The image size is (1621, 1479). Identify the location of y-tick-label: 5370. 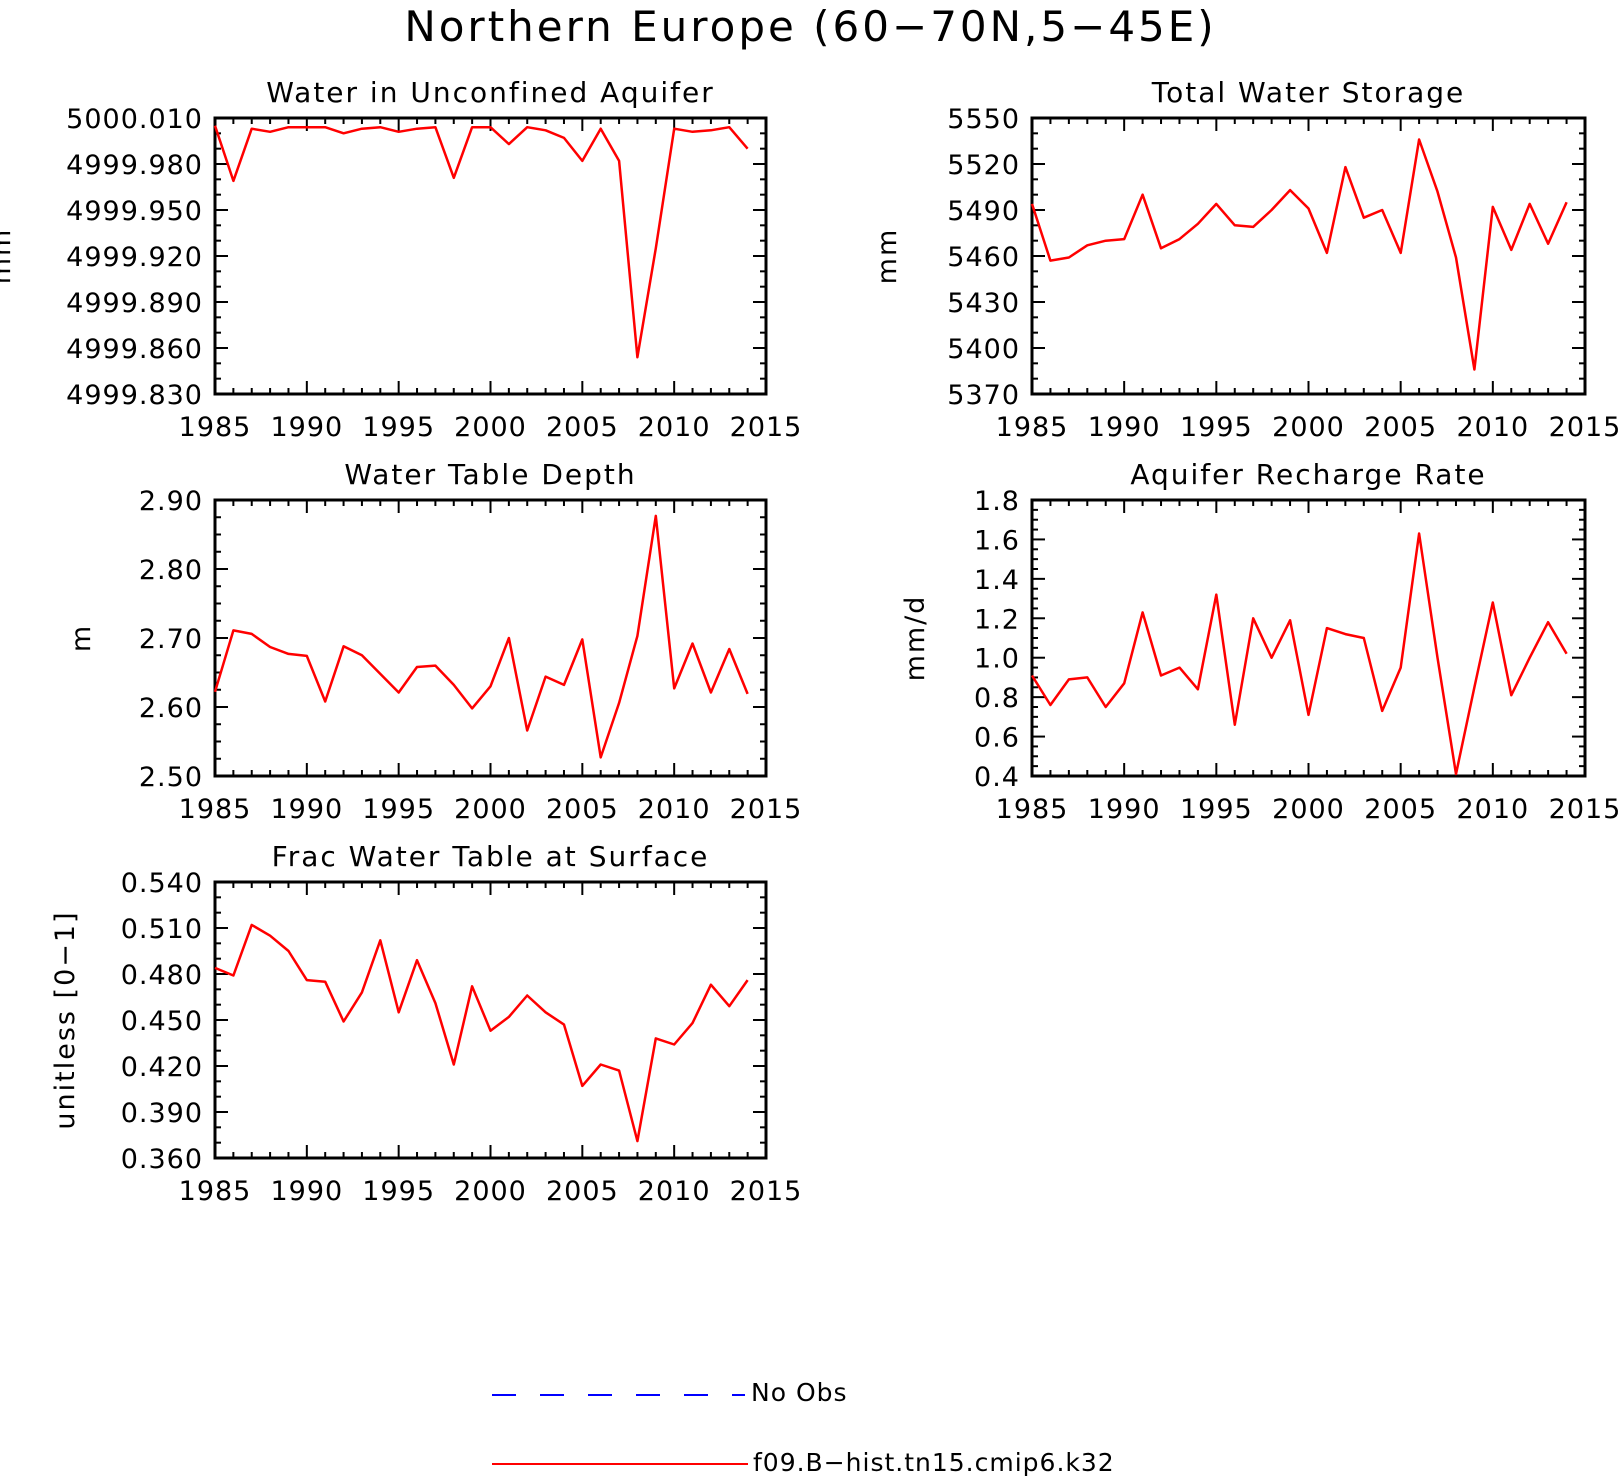
(983, 395).